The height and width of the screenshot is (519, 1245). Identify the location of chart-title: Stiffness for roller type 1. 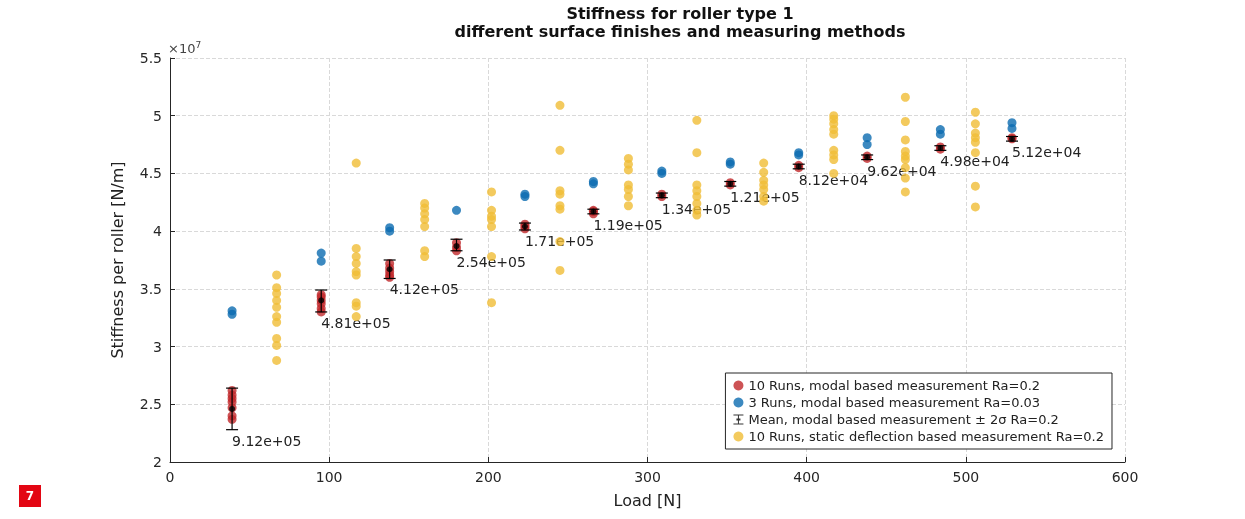
(680, 13).